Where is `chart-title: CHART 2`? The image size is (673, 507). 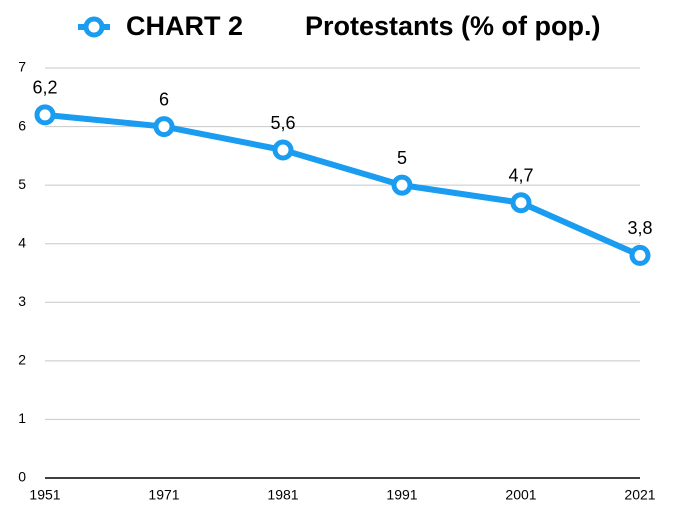 chart-title: CHART 2 is located at coordinates (184, 26).